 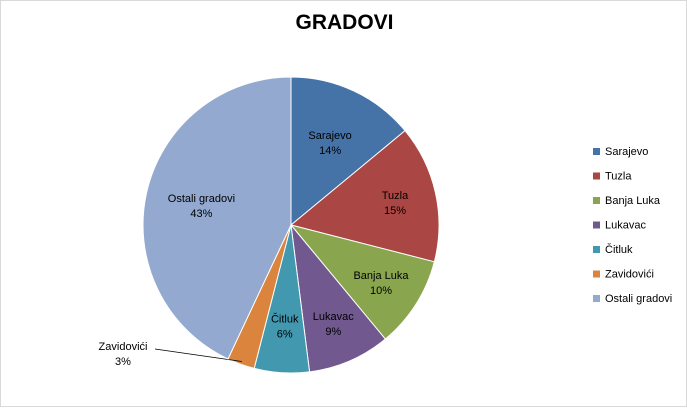 I want to click on chart-title: GRADOVI, so click(x=344, y=22).